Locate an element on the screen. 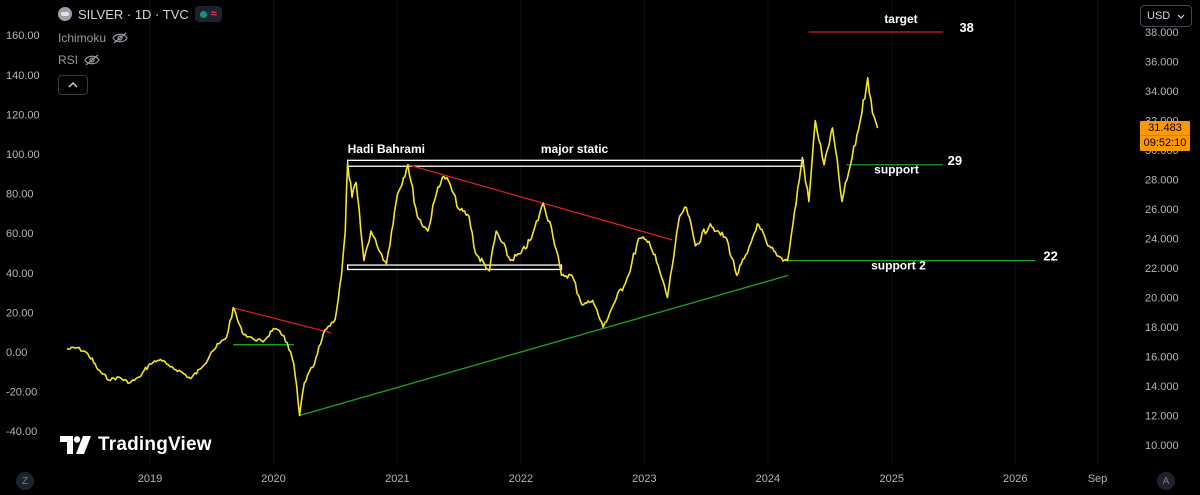 The width and height of the screenshot is (1200, 495). tradingview-logo-text: TradingView is located at coordinates (155, 444).